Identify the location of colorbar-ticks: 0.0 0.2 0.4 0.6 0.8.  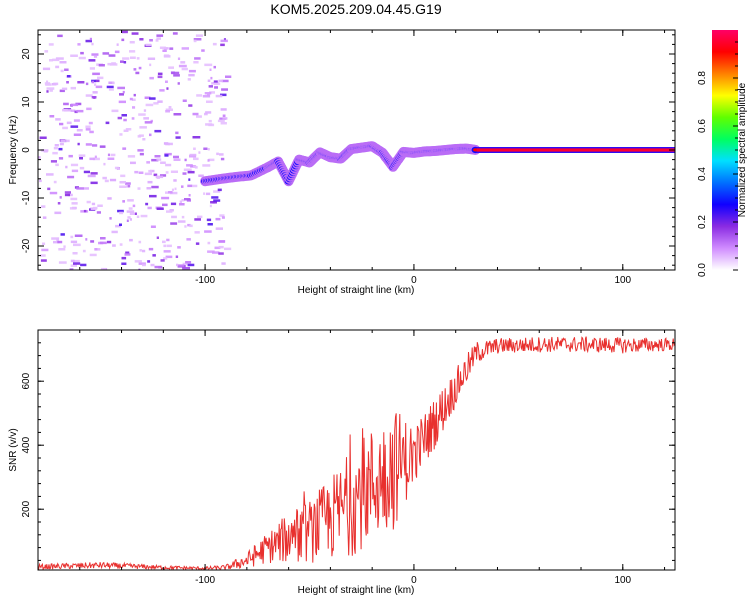
(717, 159).